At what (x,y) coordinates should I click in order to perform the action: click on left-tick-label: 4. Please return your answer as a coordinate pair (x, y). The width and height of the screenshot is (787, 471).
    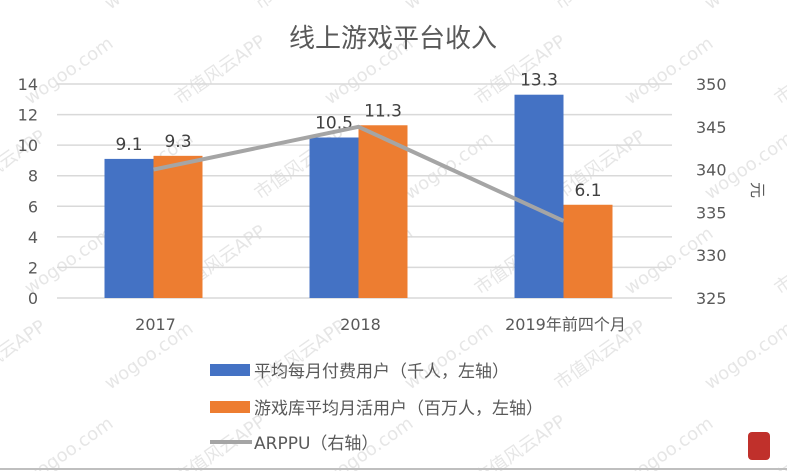
    Looking at the image, I should click on (33, 237).